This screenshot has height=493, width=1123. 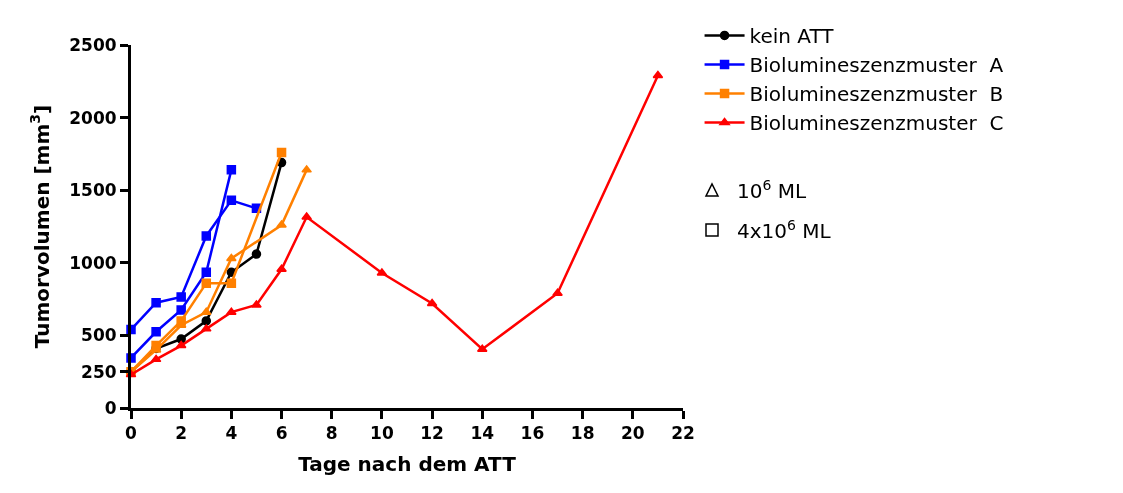 I want to click on legend-label: kein ATT, so click(x=792, y=36).